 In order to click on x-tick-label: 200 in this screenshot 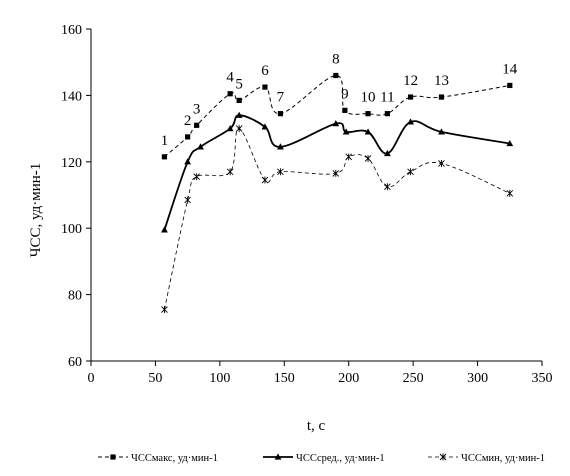, I will do `click(348, 378)`.